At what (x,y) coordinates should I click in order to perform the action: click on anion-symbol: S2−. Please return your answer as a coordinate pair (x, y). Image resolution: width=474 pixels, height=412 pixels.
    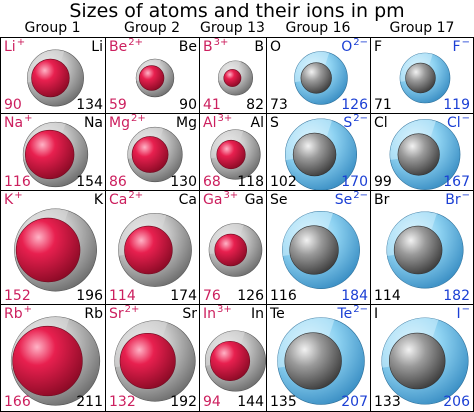
    Looking at the image, I should click on (355, 122).